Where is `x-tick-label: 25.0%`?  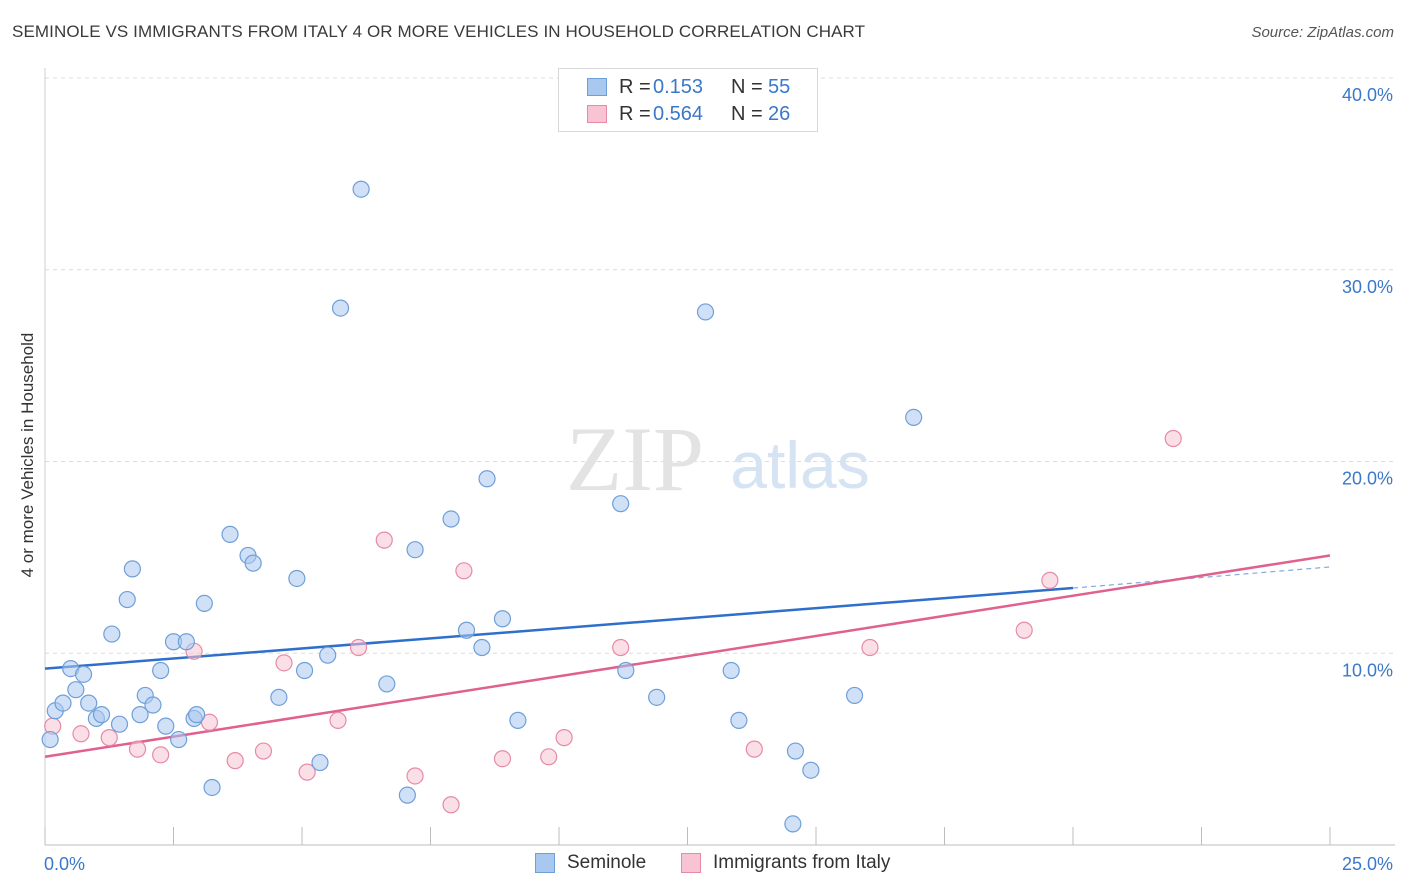 x-tick-label: 25.0% is located at coordinates (1367, 864).